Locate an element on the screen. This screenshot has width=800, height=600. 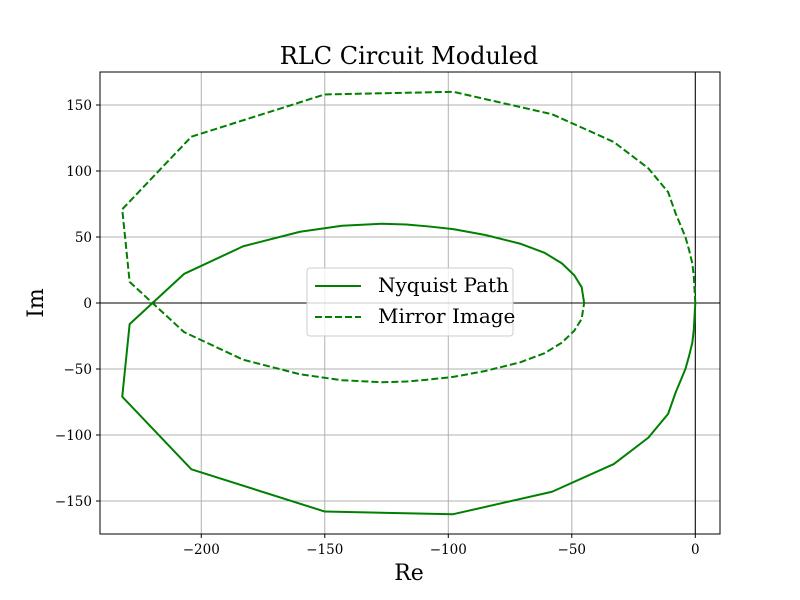
x-tick-label: −50 is located at coordinates (572, 550).